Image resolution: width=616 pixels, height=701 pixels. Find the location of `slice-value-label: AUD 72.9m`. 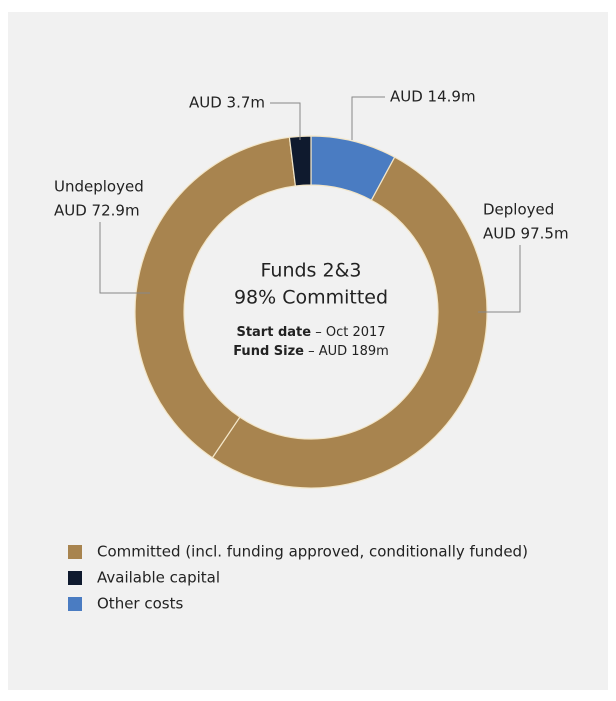

slice-value-label: AUD 72.9m is located at coordinates (97, 211).